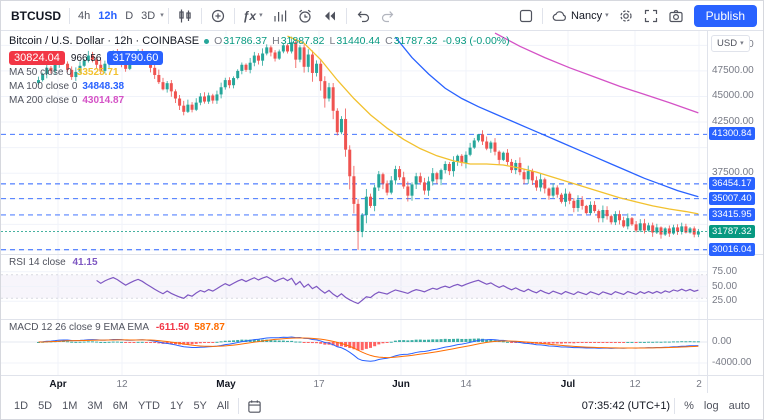 The image size is (764, 420). I want to click on screenshot-button, so click(676, 16).